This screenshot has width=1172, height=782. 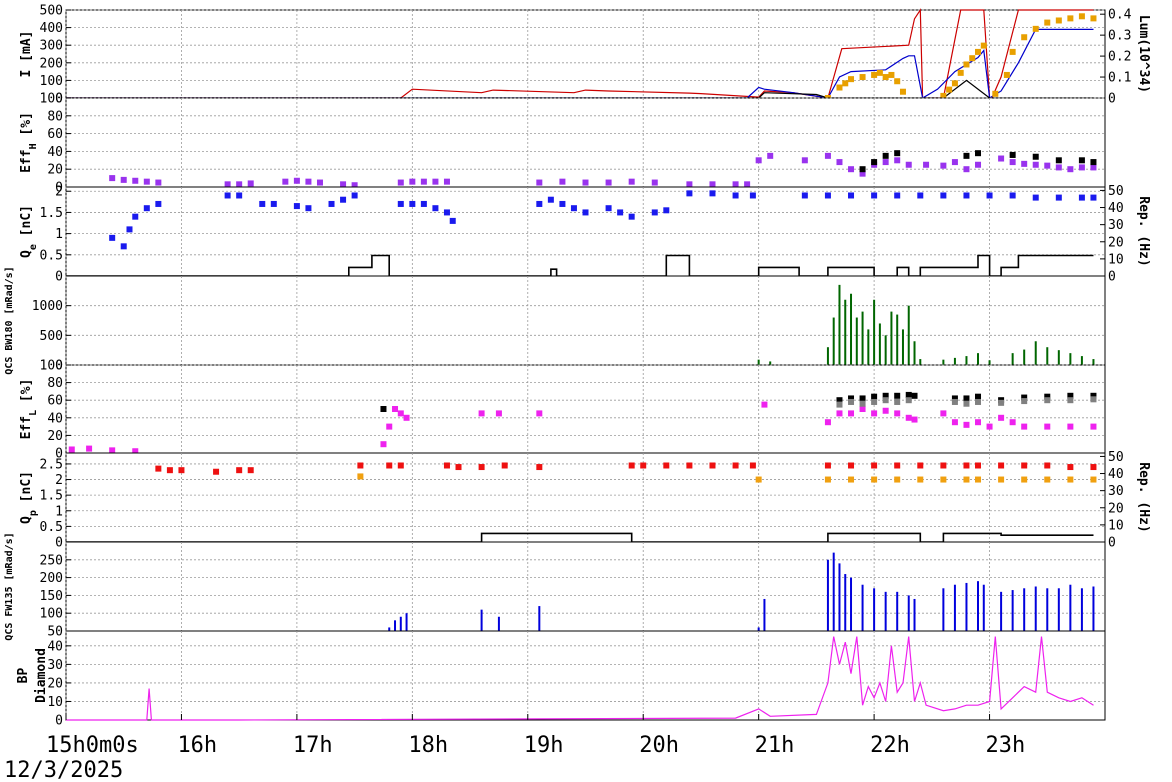 I want to click on xtick-label: 23h, so click(x=1006, y=745).